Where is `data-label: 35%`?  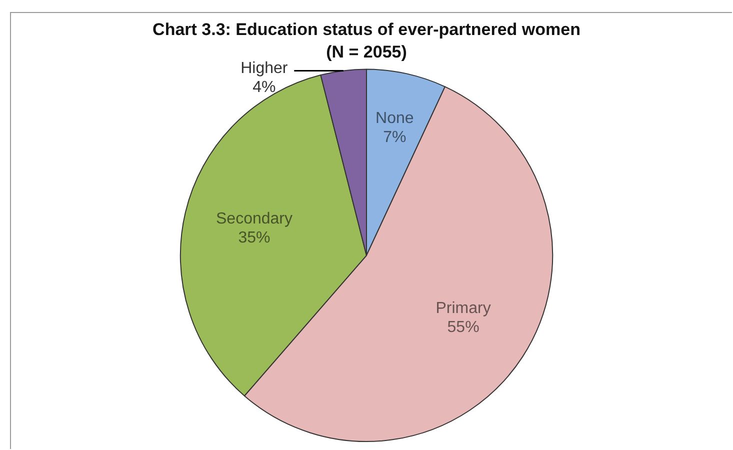 data-label: 35% is located at coordinates (254, 238).